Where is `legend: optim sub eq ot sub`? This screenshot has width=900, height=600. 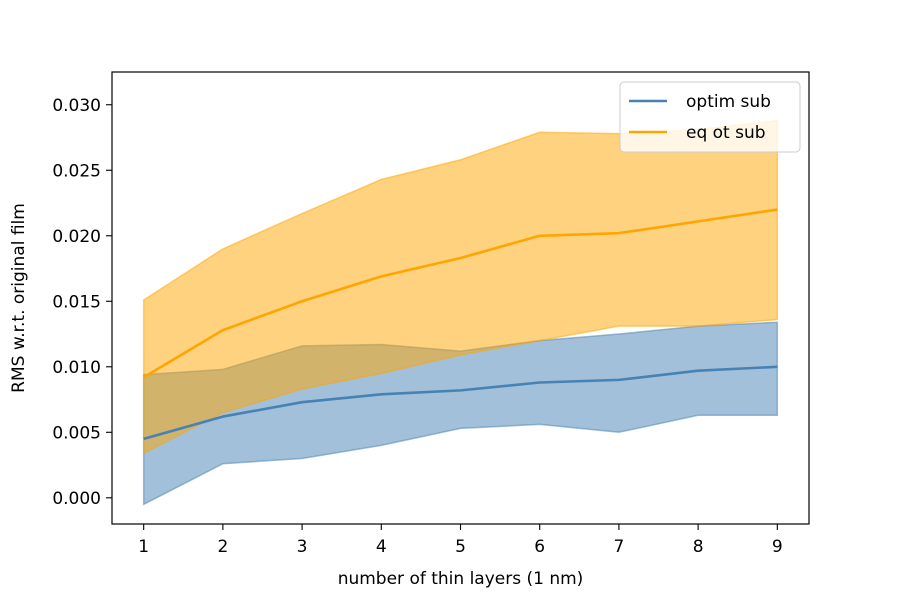
legend: optim sub eq ot sub is located at coordinates (710, 117).